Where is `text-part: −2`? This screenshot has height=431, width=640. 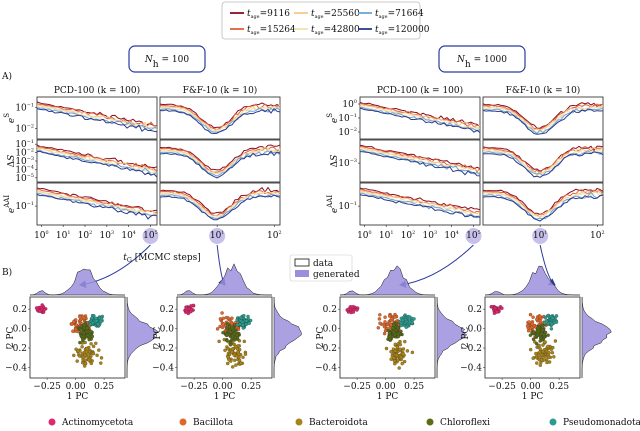 text-part: −2 is located at coordinates (30, 150).